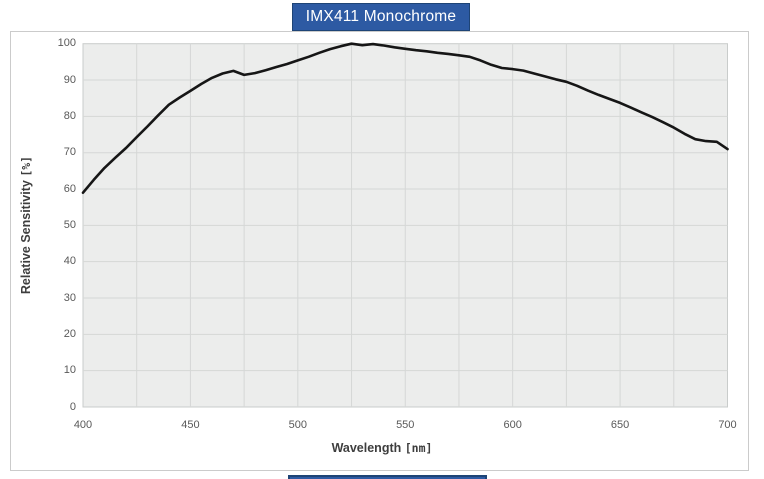 The height and width of the screenshot is (479, 764). What do you see at coordinates (405, 425) in the screenshot?
I see `x-tick-label: 550` at bounding box center [405, 425].